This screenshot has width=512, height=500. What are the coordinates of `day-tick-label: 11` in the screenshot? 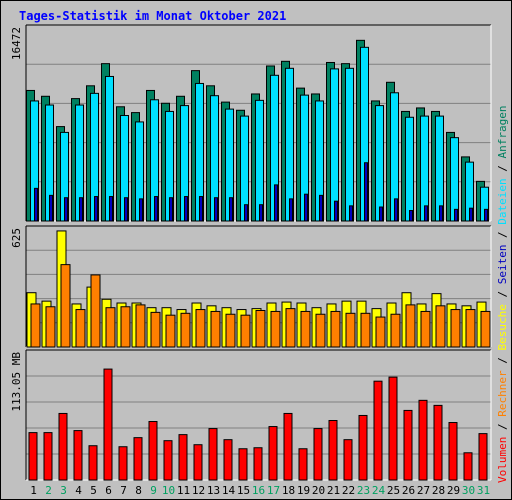 It's located at (183, 490).